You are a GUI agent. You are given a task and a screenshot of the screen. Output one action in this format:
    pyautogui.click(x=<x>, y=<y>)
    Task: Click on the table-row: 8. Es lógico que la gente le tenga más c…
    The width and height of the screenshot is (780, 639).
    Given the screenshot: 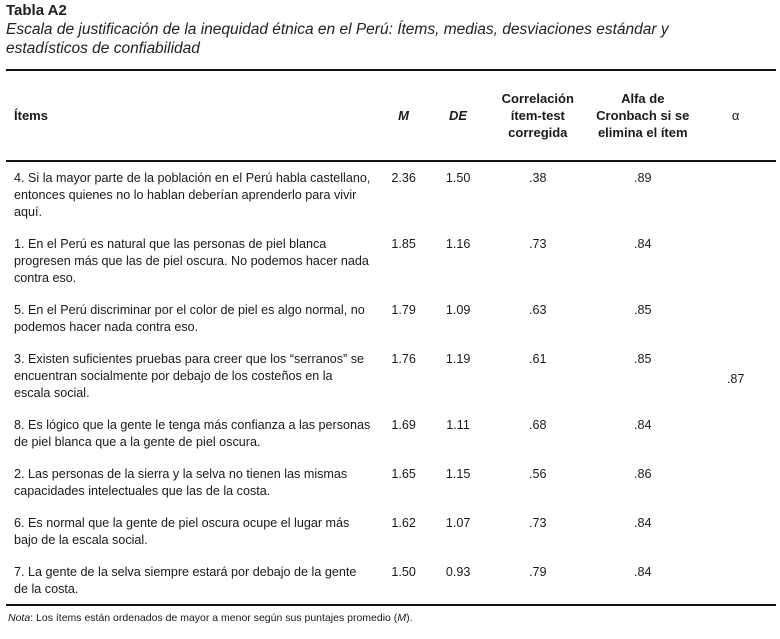 What is the action you would take?
    pyautogui.click(x=391, y=441)
    